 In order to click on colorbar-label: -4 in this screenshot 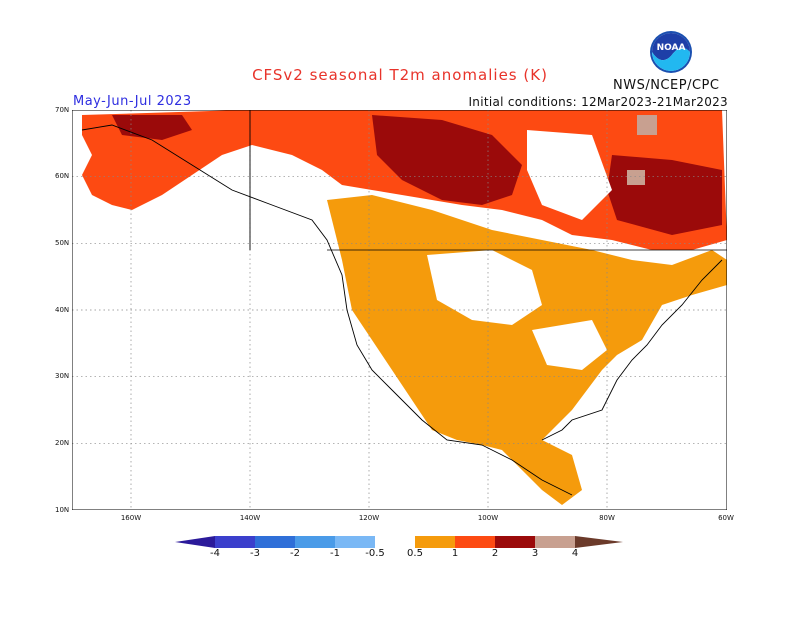, I will do `click(215, 553)`.